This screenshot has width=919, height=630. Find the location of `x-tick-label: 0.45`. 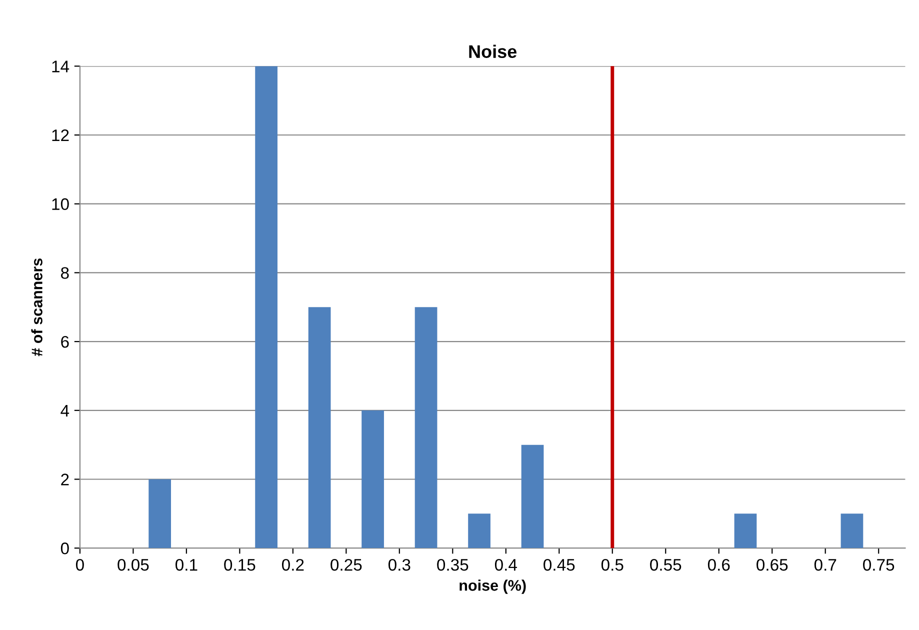

x-tick-label: 0.45 is located at coordinates (559, 564).